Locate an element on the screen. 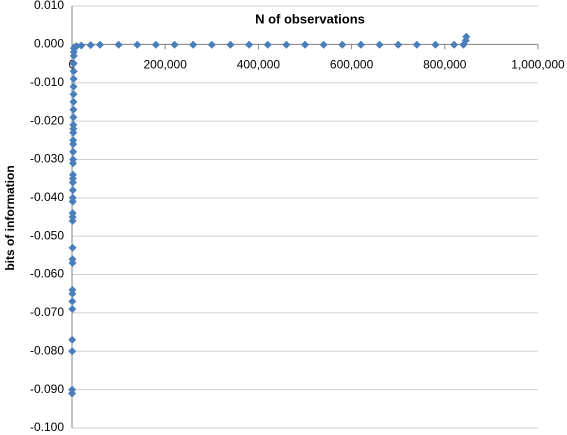  x-tick-label: 400,000 is located at coordinates (259, 65).